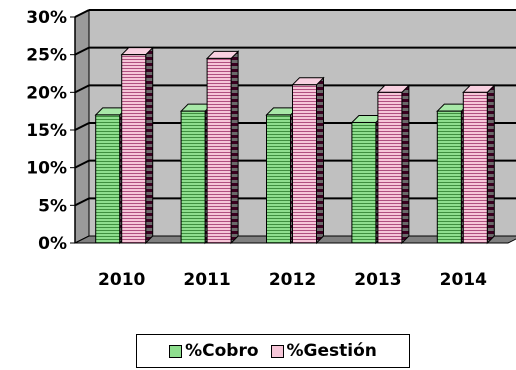 This screenshot has height=370, width=516. Describe the element at coordinates (277, 351) in the screenshot. I see `legend-swatch-gestion` at that location.